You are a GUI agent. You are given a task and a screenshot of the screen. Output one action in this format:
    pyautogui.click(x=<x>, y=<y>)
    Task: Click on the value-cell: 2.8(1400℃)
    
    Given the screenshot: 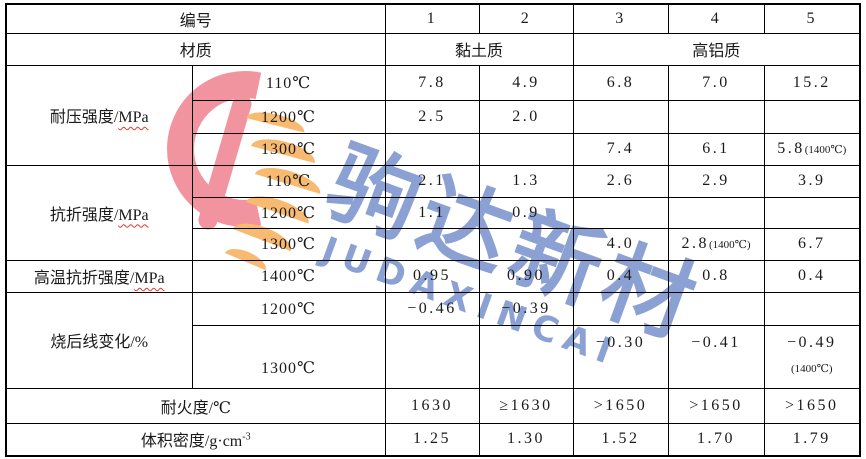 What is the action you would take?
    pyautogui.click(x=716, y=244)
    